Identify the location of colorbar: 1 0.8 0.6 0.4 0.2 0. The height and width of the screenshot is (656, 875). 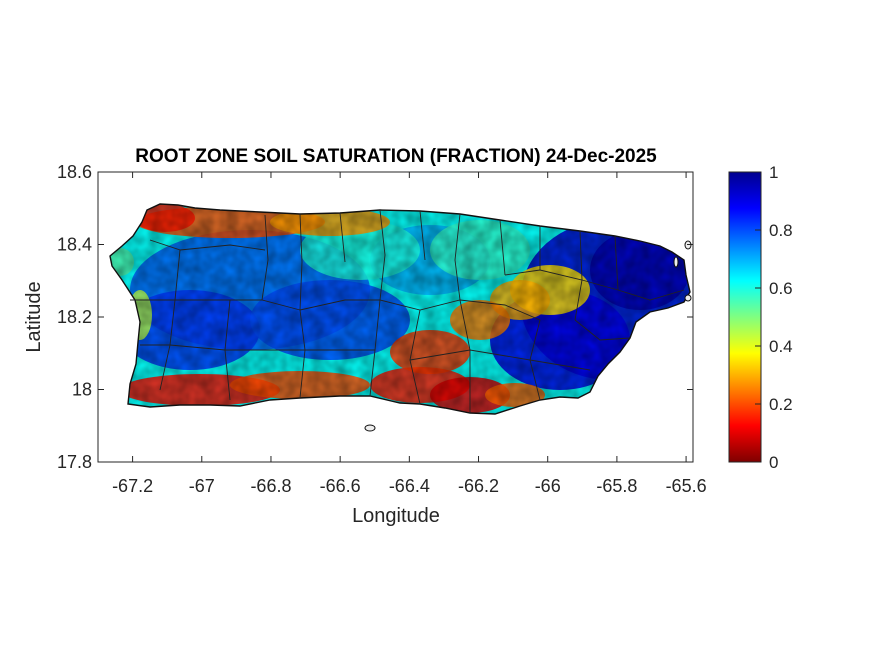
(760, 317).